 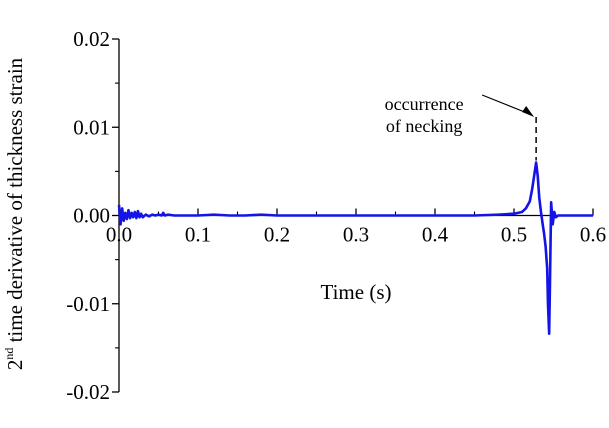 I want to click on annotation-arrowhead, so click(x=528, y=111).